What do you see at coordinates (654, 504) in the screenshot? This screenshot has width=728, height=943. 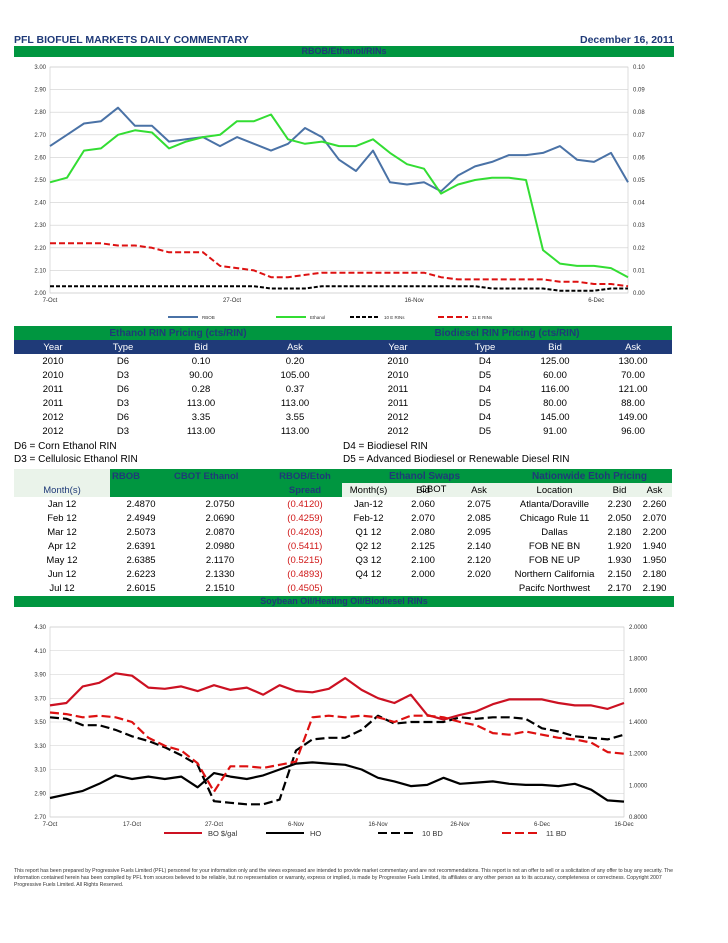 I see `etoh-cell: 2.260` at bounding box center [654, 504].